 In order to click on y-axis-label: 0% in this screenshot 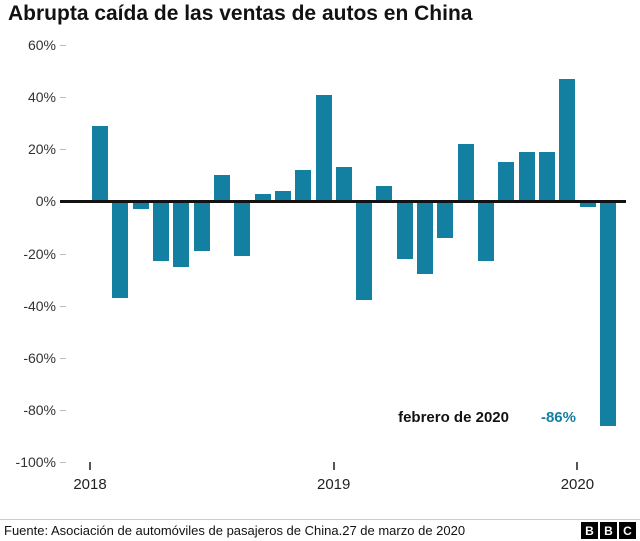, I will do `click(45, 201)`.